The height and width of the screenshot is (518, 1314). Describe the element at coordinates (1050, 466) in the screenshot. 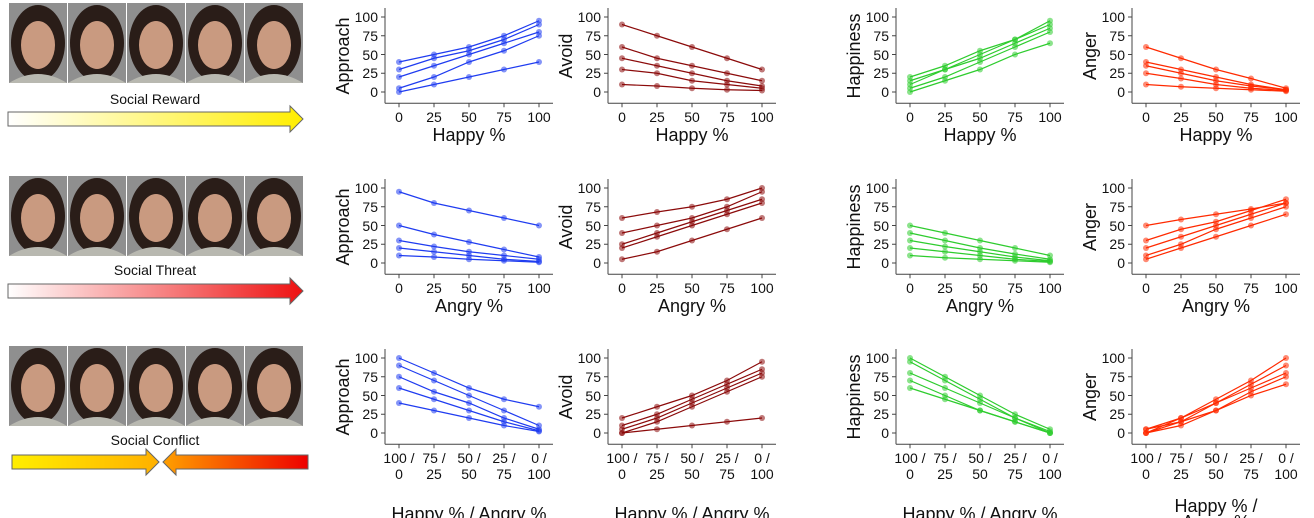

I see `x-tick-label: 0 / 100` at that location.